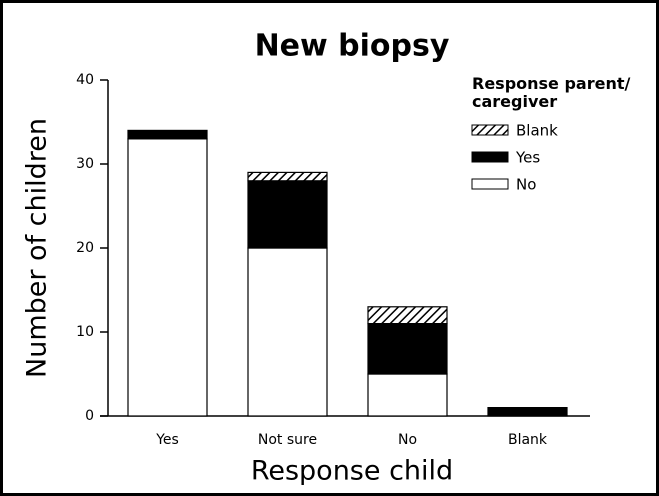 The height and width of the screenshot is (496, 659). Describe the element at coordinates (85, 332) in the screenshot. I see `y-tick-label: 10` at that location.